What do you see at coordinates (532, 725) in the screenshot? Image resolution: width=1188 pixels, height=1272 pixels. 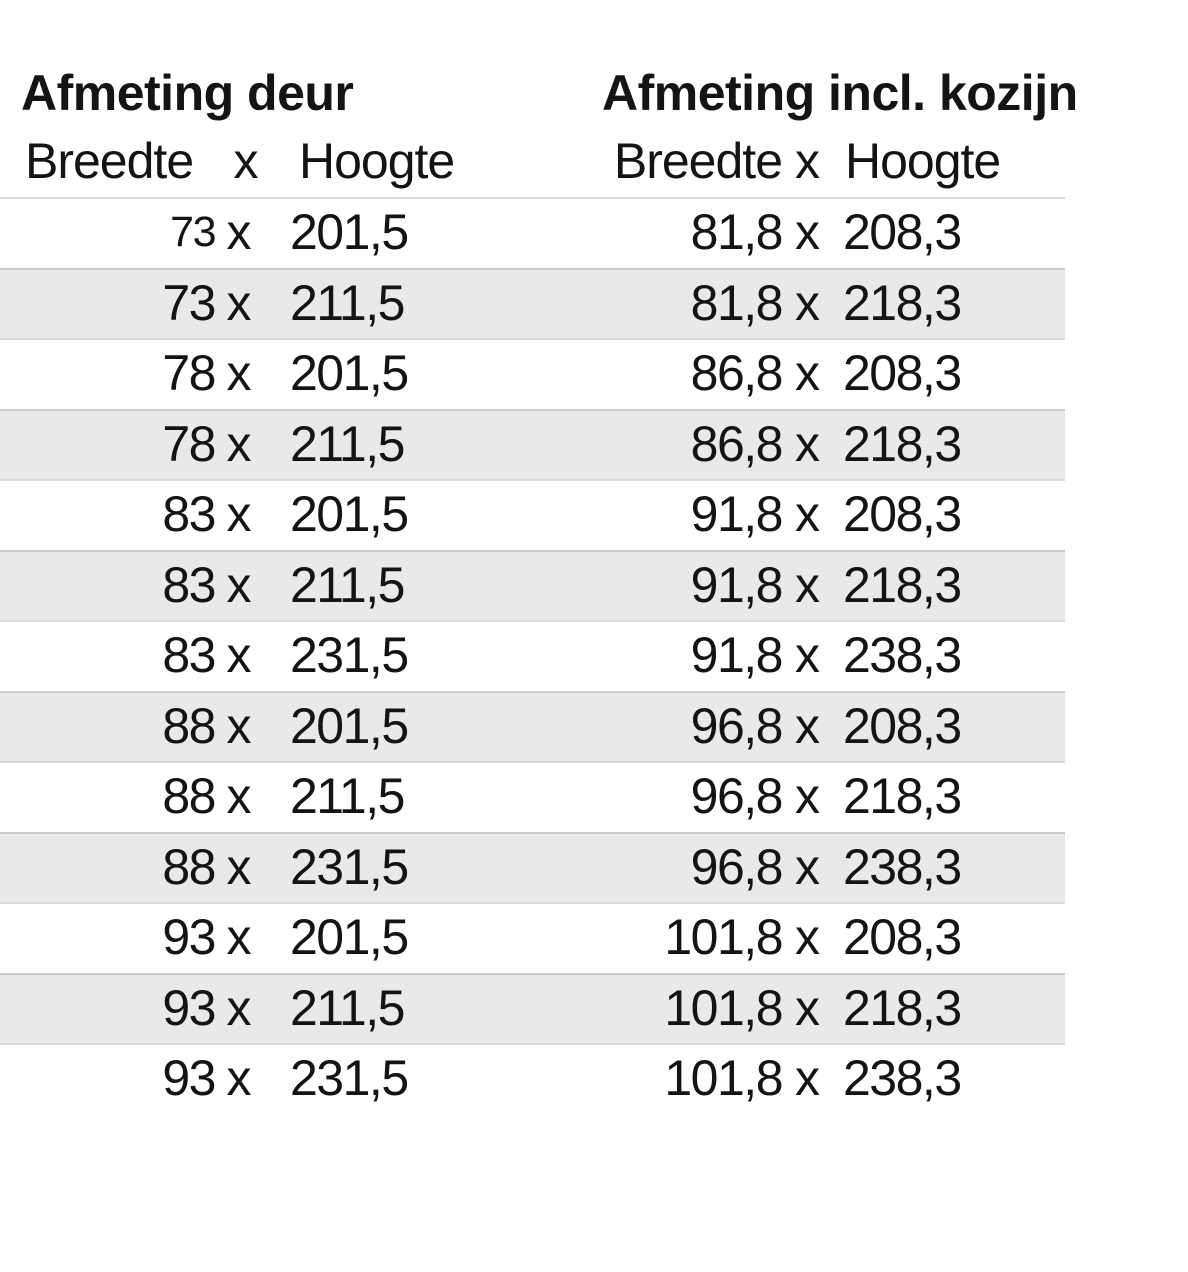 I see `size-table-row: 88 x 201,5 96,8 x 208,3` at bounding box center [532, 725].